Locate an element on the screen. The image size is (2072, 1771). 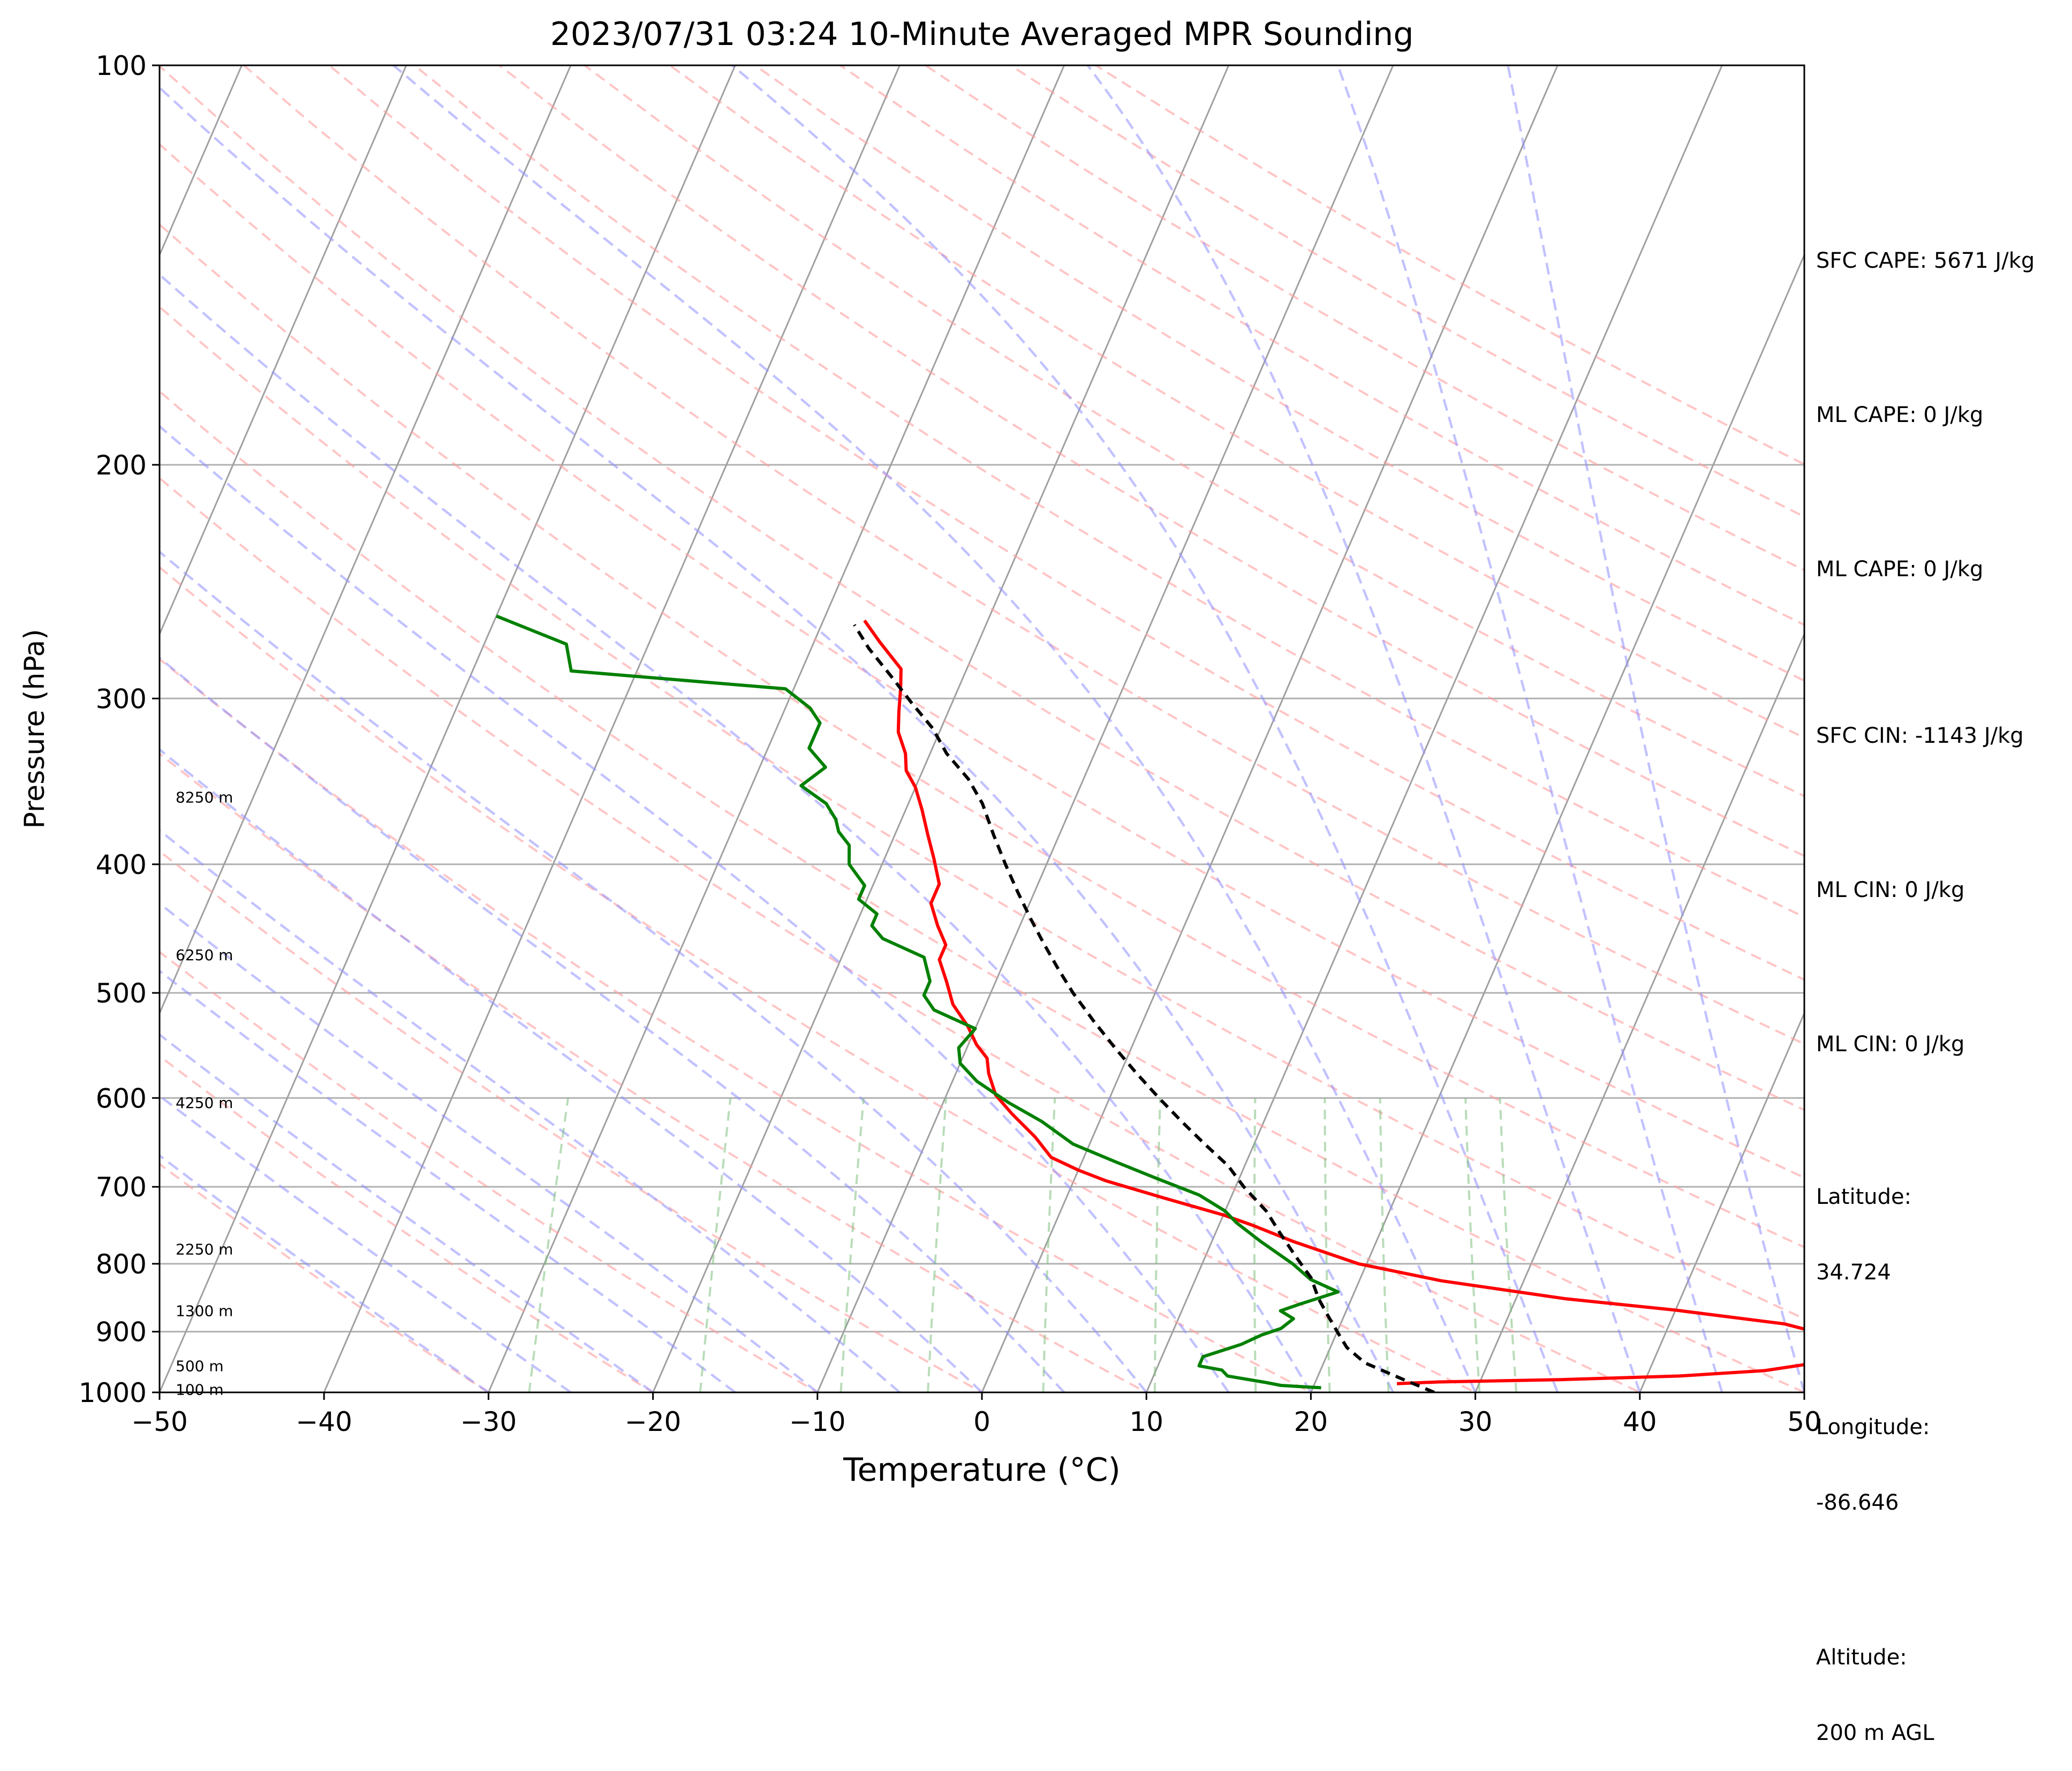
y-tick-label: 300 is located at coordinates (122, 698).